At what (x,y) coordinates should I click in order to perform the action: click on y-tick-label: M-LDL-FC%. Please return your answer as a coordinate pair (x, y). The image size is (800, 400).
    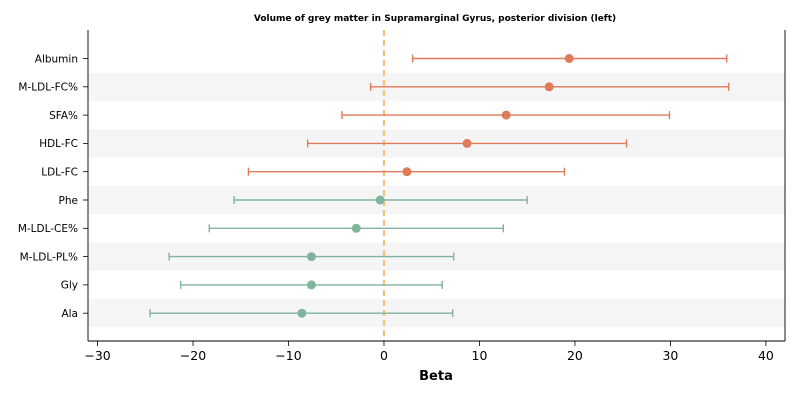
    Looking at the image, I should click on (48, 88).